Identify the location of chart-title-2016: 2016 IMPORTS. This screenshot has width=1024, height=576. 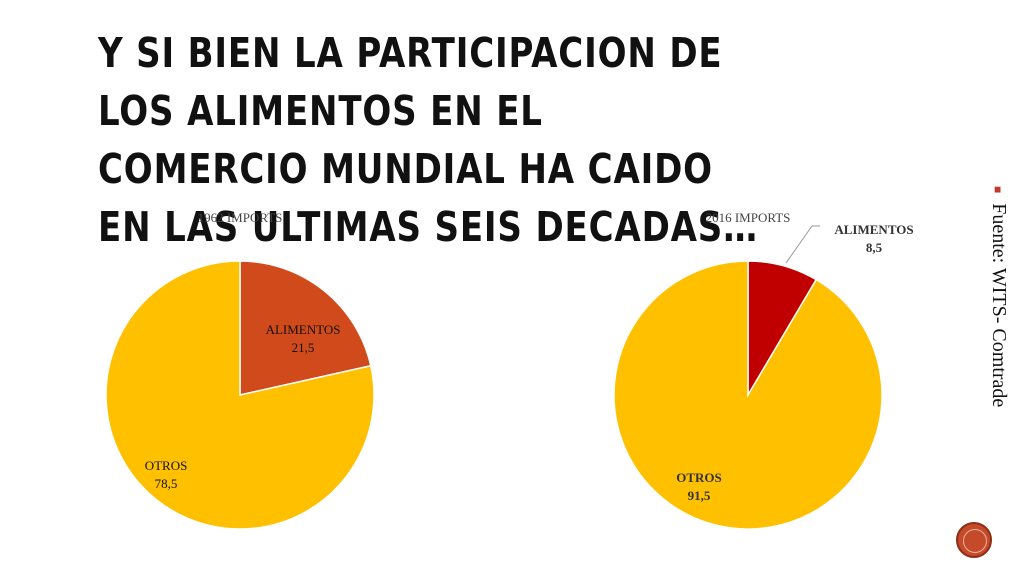
(748, 217).